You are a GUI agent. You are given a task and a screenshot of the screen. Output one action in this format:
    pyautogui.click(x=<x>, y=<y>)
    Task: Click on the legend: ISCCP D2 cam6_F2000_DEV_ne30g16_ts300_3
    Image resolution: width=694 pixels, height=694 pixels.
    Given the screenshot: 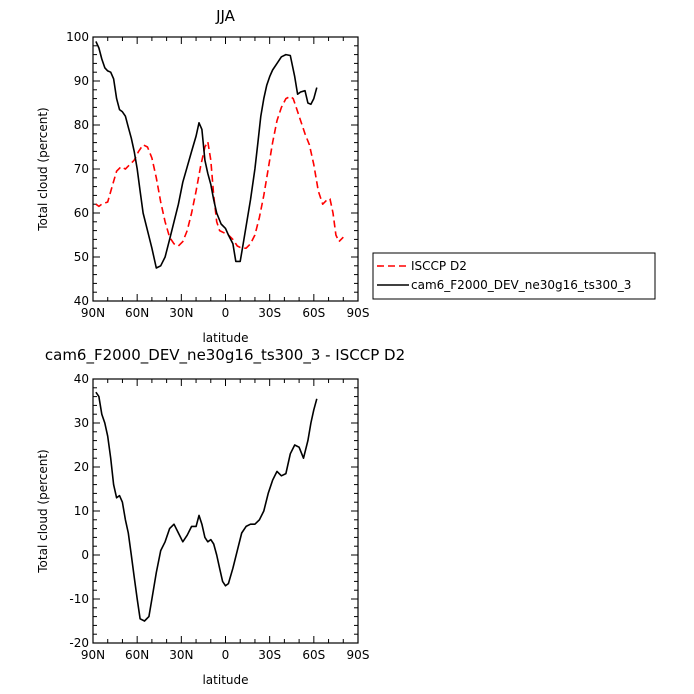 What is the action you would take?
    pyautogui.click(x=514, y=276)
    